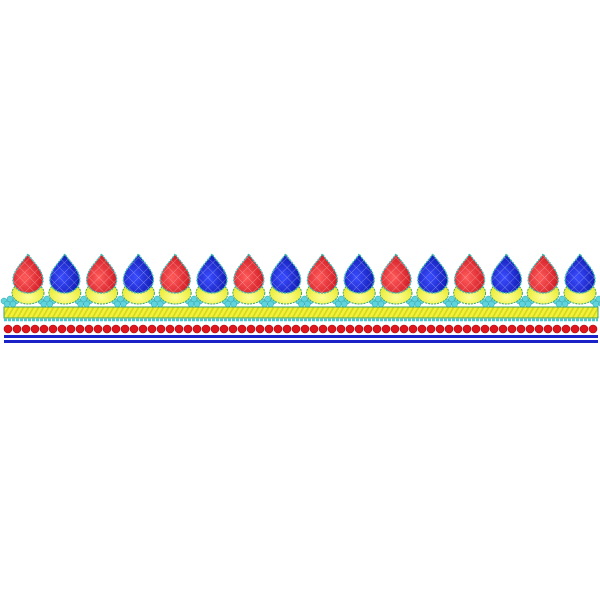 Image resolution: width=600 pixels, height=600 pixels. I want to click on motif-row, so click(300, 293).